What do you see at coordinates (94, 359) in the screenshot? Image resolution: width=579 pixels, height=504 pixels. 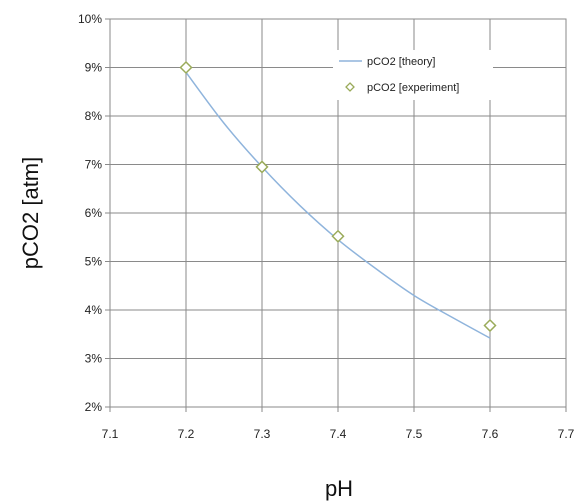 I see `y-tick-label: 3%` at bounding box center [94, 359].